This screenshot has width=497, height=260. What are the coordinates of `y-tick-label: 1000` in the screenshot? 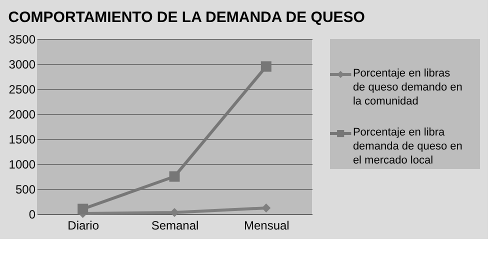 It's located at (22, 165).